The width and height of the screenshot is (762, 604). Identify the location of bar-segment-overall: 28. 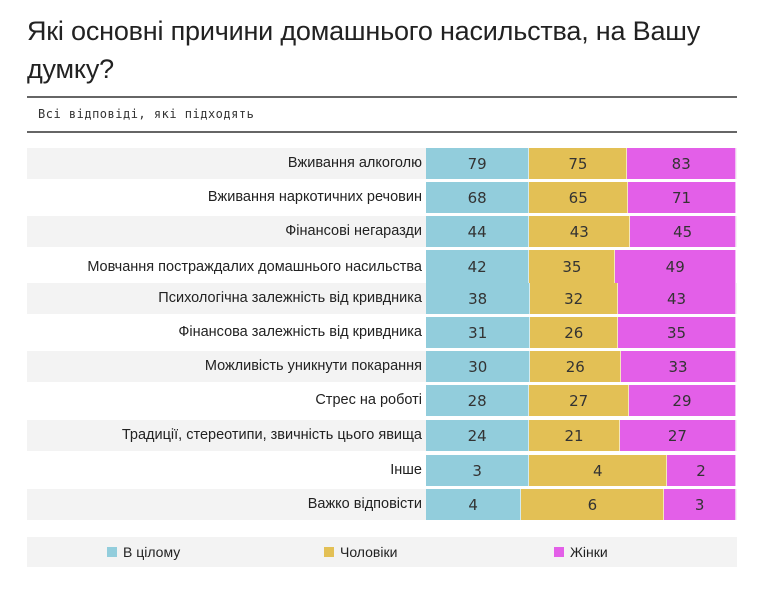
(478, 400).